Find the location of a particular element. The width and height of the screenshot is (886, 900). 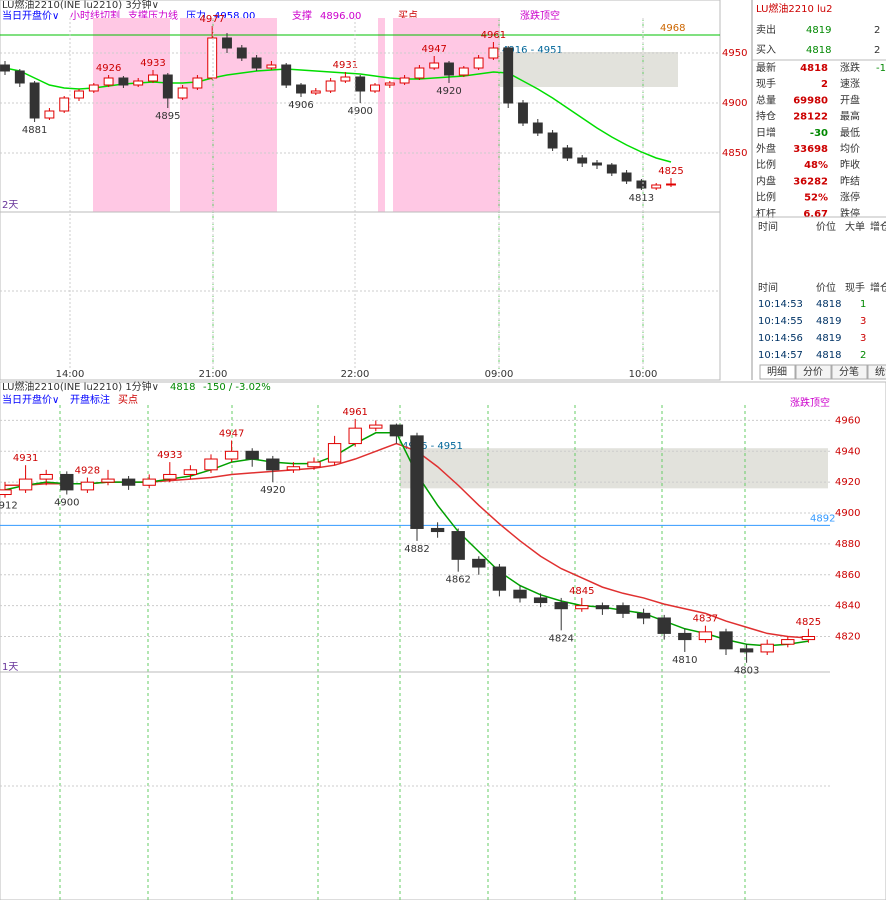

trade-cell: 10:14:56 is located at coordinates (780, 338).